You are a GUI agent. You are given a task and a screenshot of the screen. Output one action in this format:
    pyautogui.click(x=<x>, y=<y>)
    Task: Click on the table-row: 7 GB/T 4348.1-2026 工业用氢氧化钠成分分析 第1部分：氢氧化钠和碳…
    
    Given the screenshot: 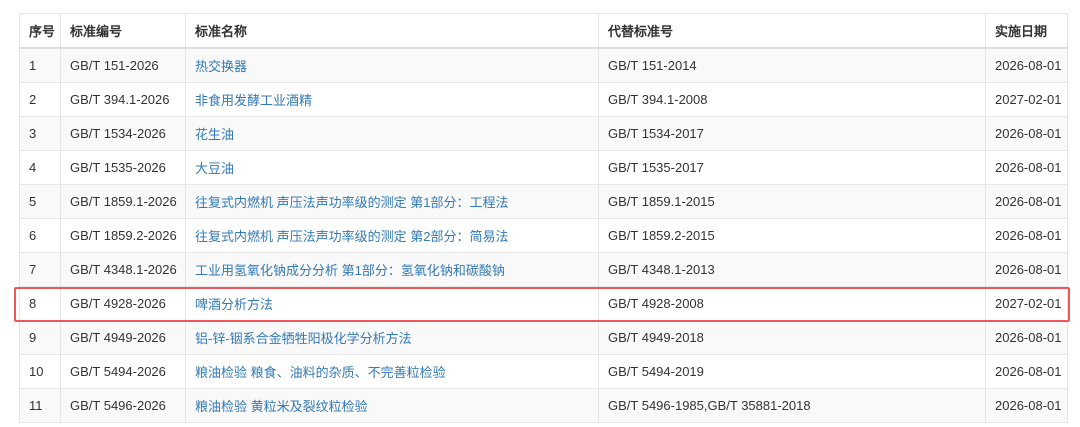 What is the action you would take?
    pyautogui.click(x=543, y=269)
    